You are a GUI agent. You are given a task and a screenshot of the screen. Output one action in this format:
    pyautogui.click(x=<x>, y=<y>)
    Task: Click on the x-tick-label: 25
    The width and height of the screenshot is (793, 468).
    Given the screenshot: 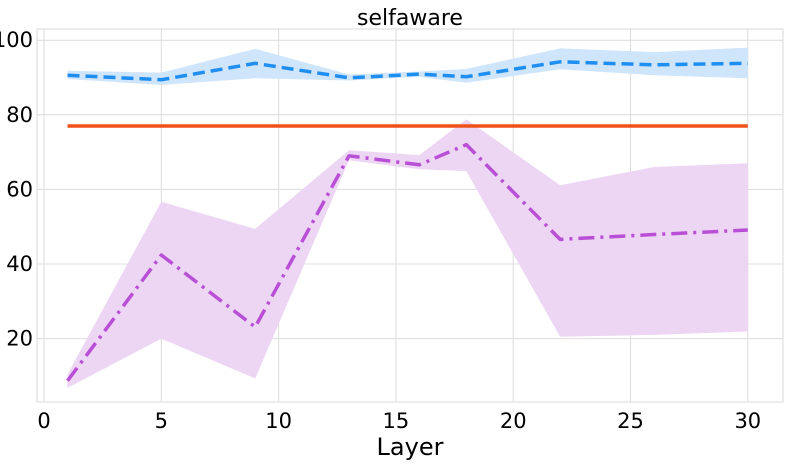 What is the action you would take?
    pyautogui.click(x=630, y=421)
    